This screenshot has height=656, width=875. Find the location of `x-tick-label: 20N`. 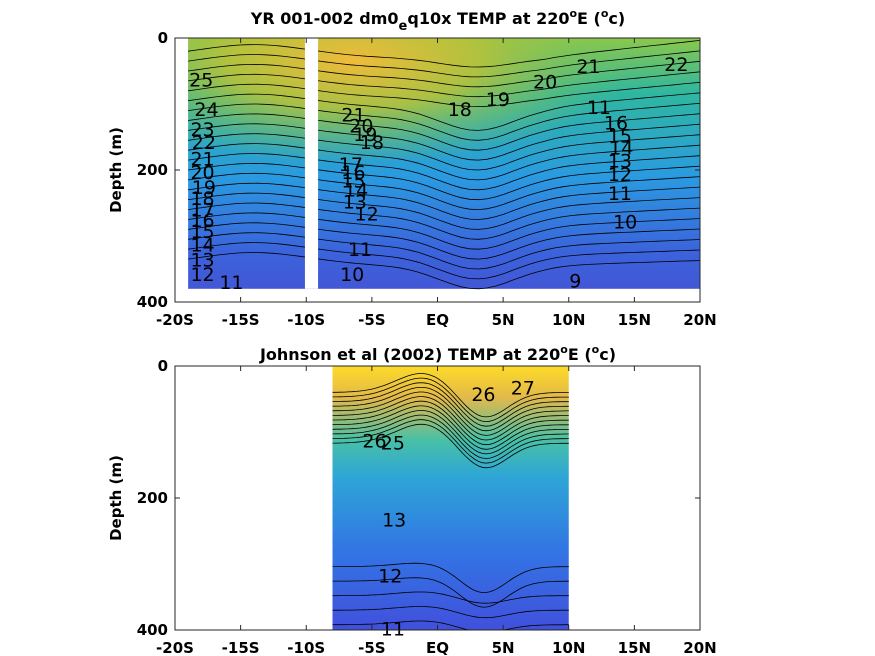

x-tick-label: 20N is located at coordinates (699, 320).